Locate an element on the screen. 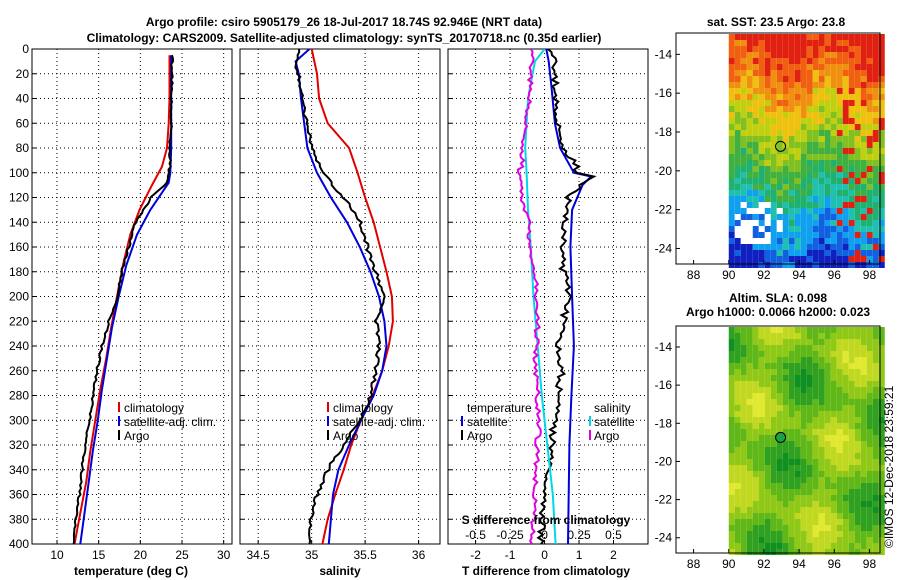  temperature-legend: climatology satellite-adj. clim. Argo is located at coordinates (167, 422).